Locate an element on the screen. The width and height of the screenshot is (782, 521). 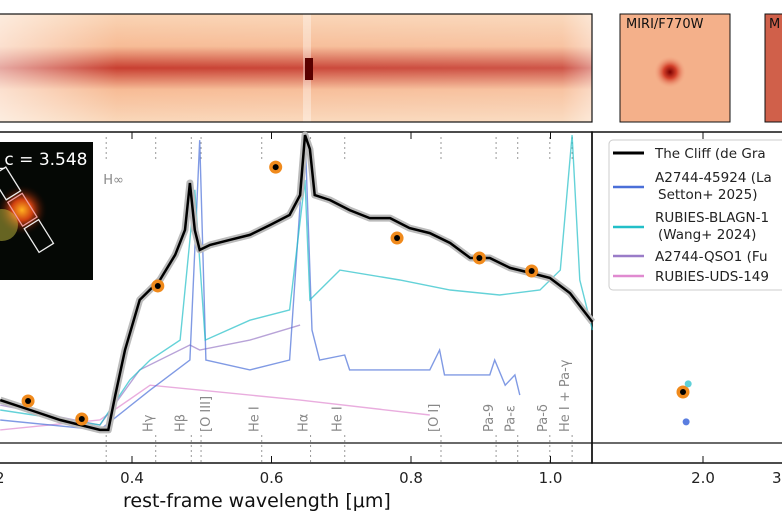
panel-label-miri: MIRI/F770W is located at coordinates (665, 24).